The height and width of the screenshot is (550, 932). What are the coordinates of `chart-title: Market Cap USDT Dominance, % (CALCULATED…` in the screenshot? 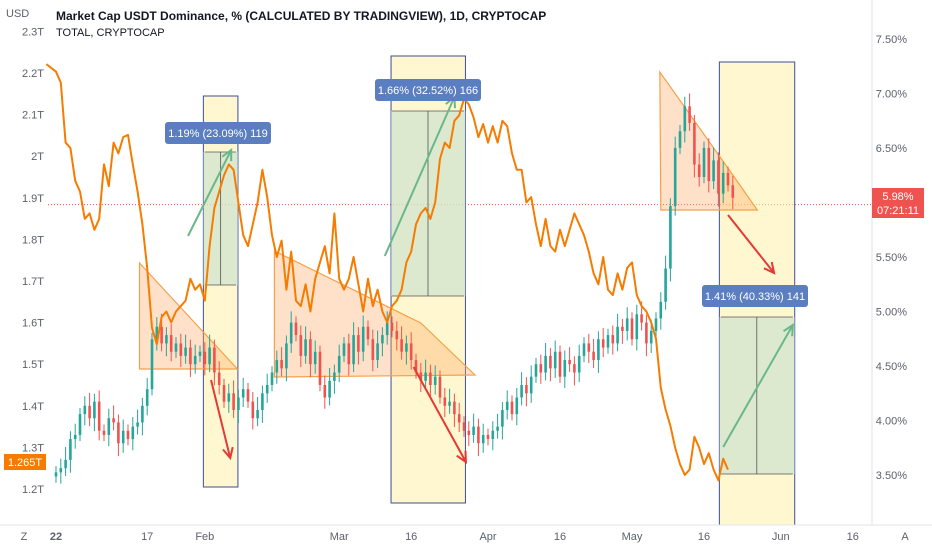 It's located at (301, 16).